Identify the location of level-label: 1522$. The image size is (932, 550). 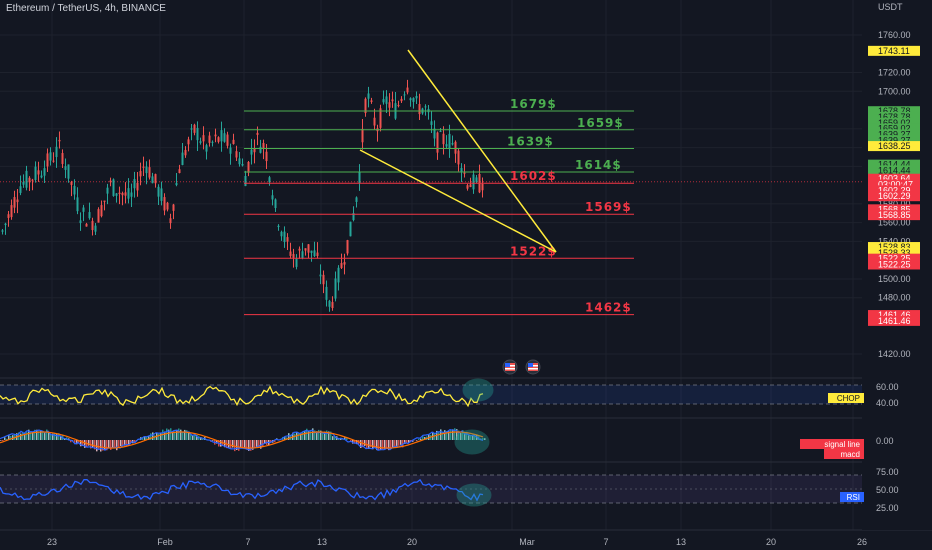
(533, 251).